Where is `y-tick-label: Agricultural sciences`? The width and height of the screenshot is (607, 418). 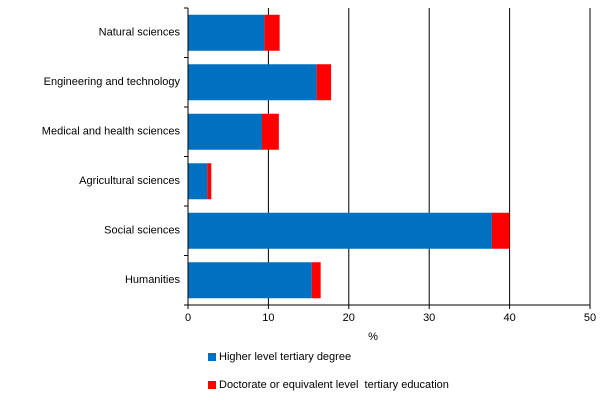 y-tick-label: Agricultural sciences is located at coordinates (129, 181).